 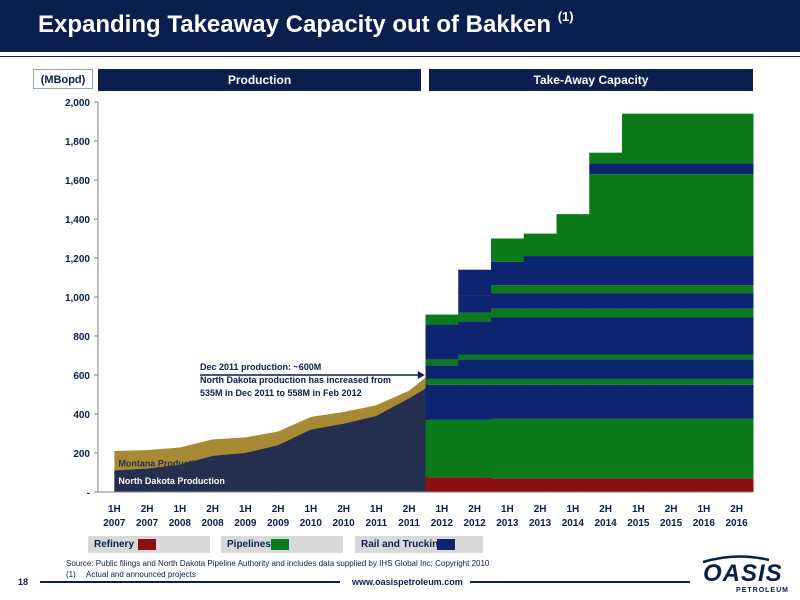 What do you see at coordinates (77, 103) in the screenshot?
I see `y-tick-label: 2,000` at bounding box center [77, 103].